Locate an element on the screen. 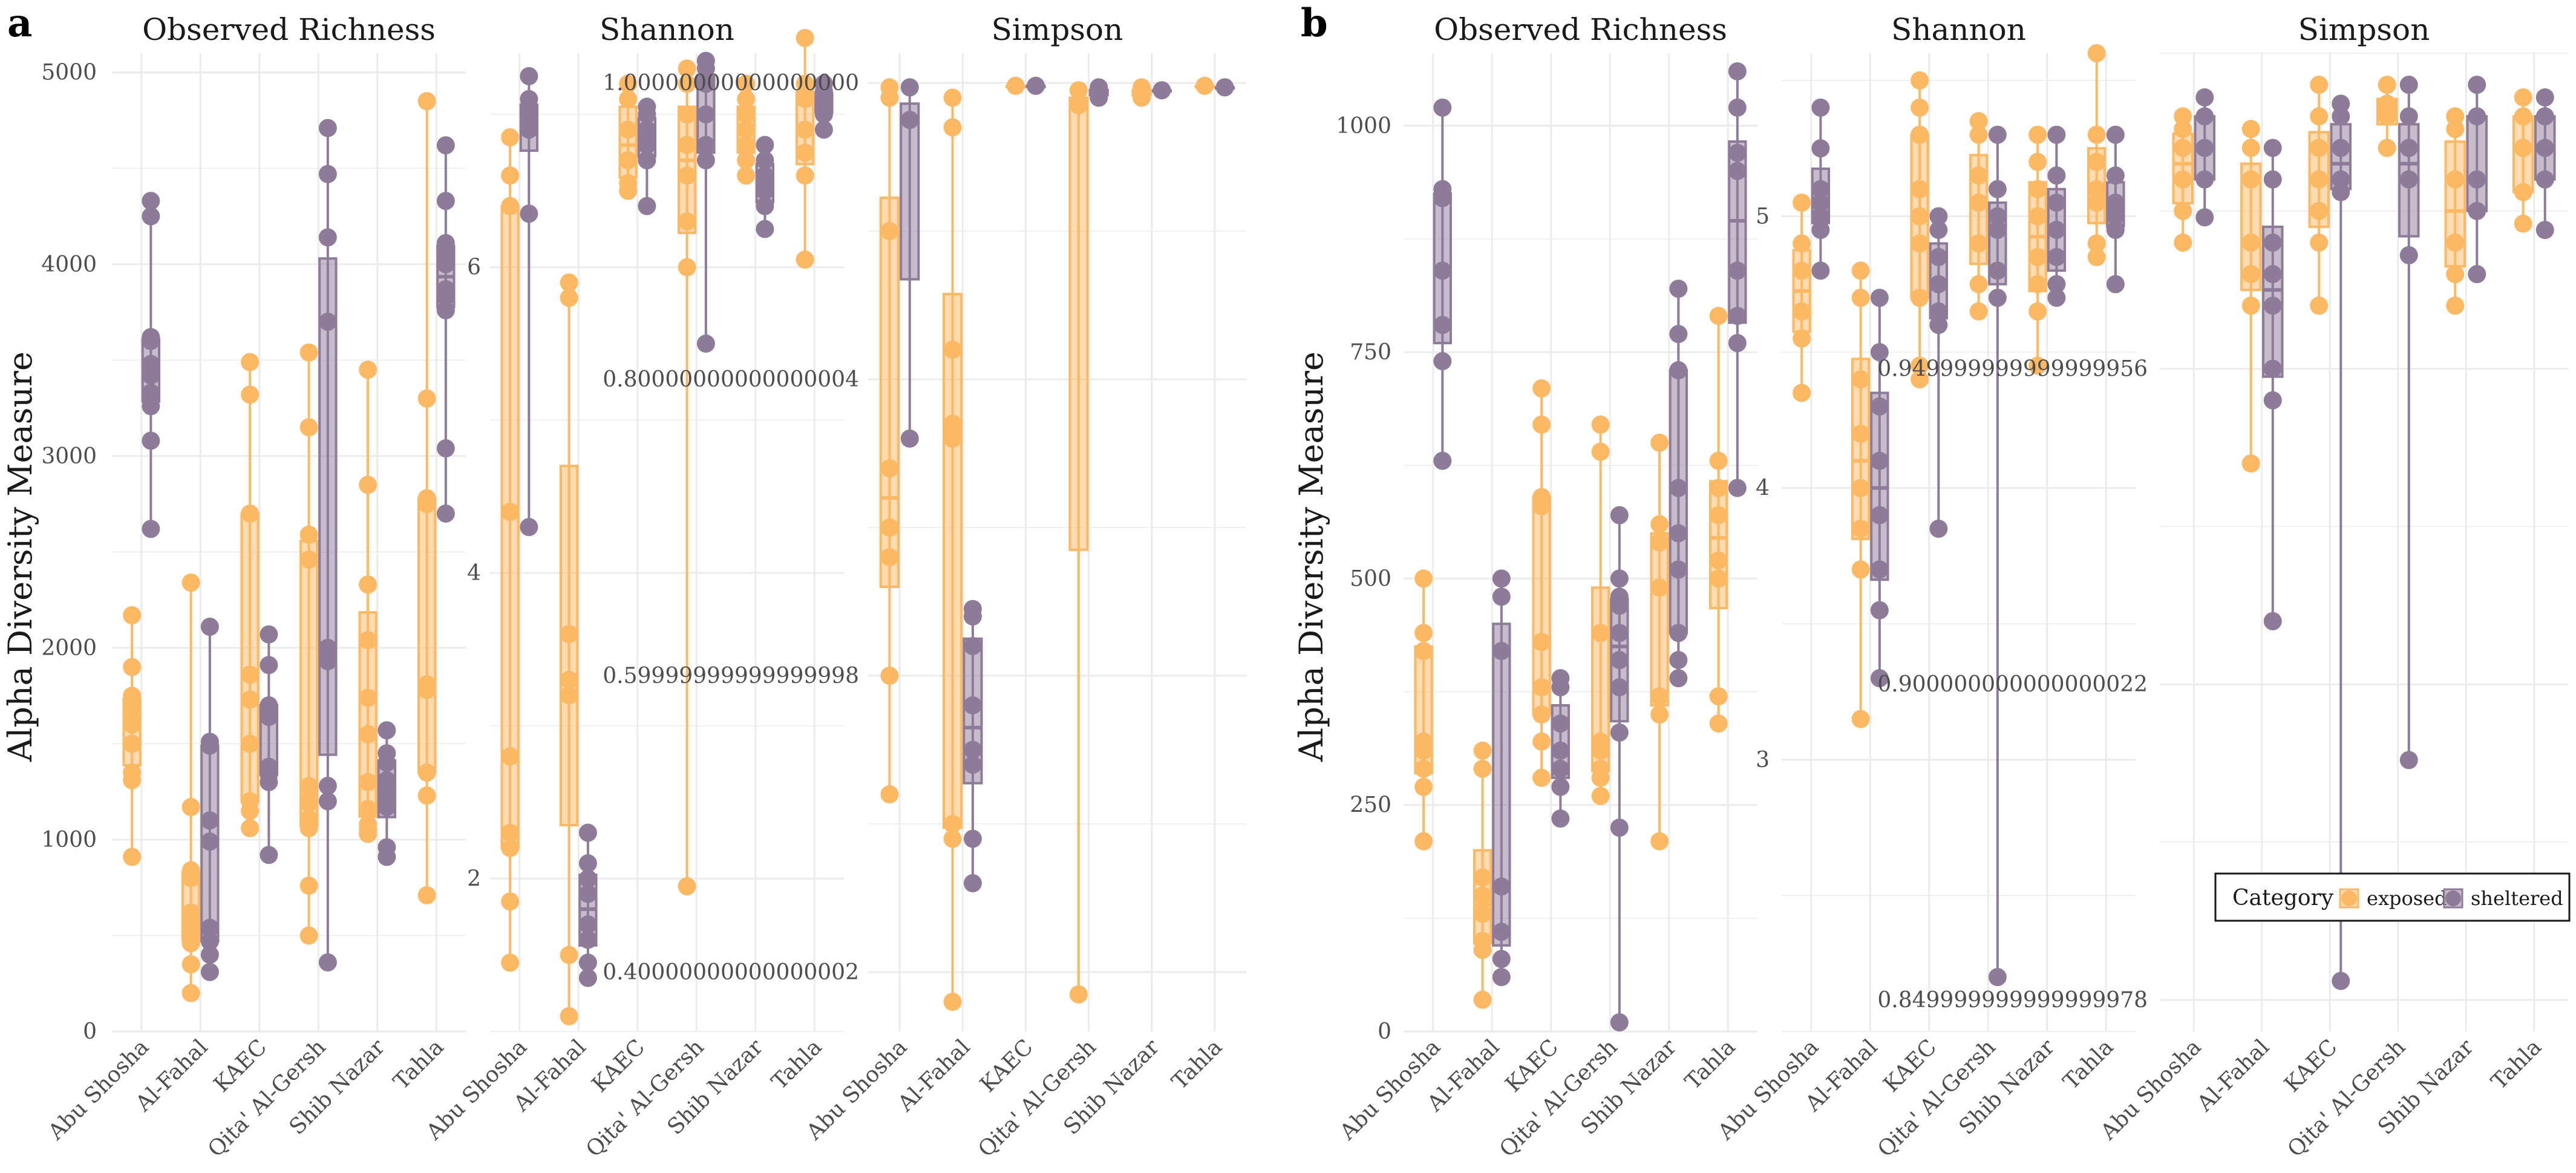  y-tick-label: 5 is located at coordinates (1763, 216).